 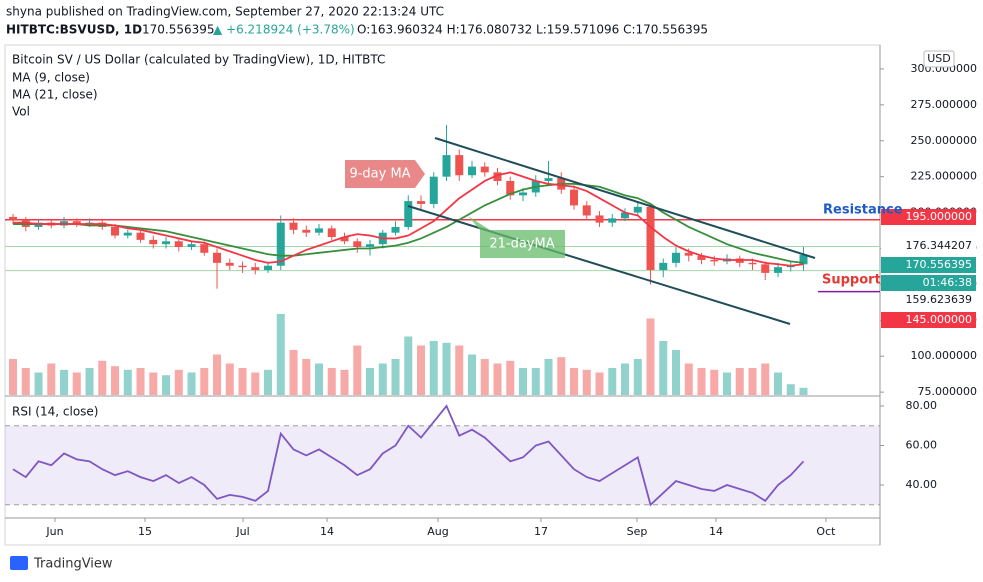 What do you see at coordinates (947, 282) in the screenshot?
I see `countdown: 01:46:38` at bounding box center [947, 282].